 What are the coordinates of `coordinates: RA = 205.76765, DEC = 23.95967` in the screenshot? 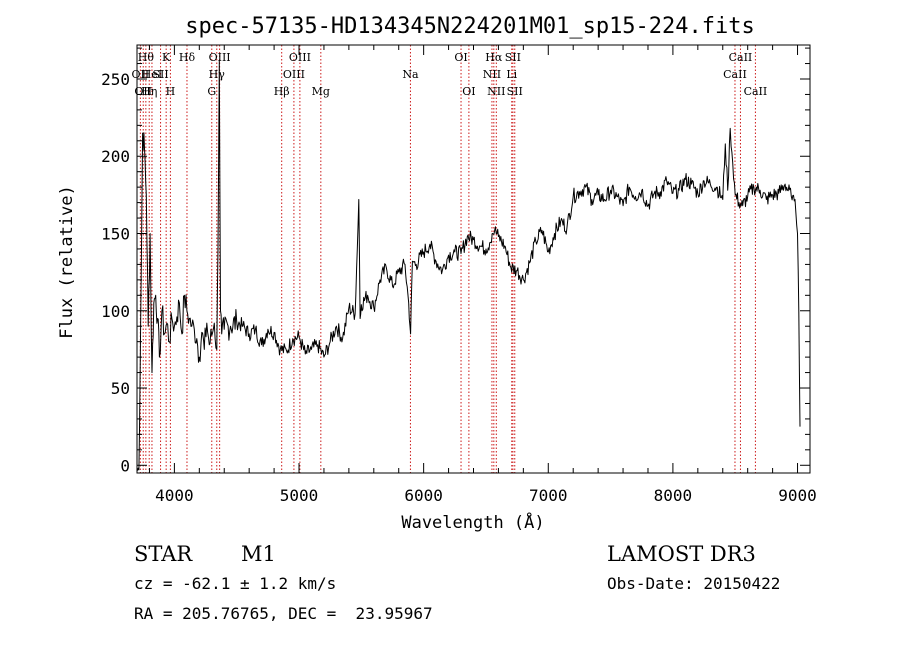 It's located at (283, 613).